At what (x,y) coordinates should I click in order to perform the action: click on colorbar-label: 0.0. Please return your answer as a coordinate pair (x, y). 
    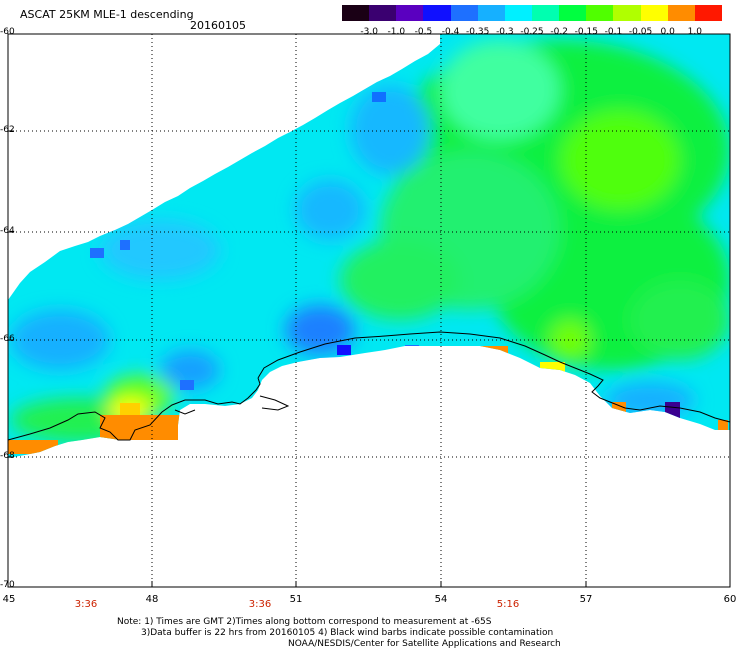
    Looking at the image, I should click on (667, 32).